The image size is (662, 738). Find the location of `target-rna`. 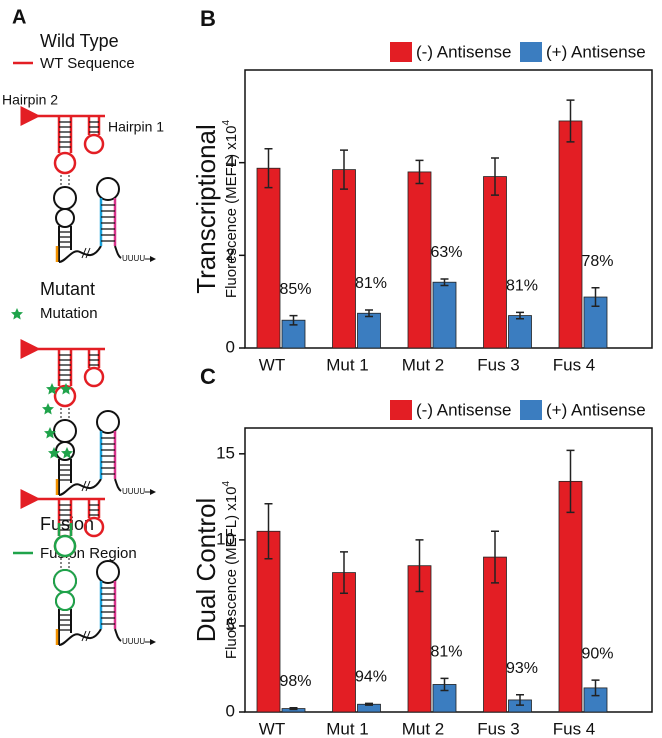

target-rna is located at coordinates (104, 218).